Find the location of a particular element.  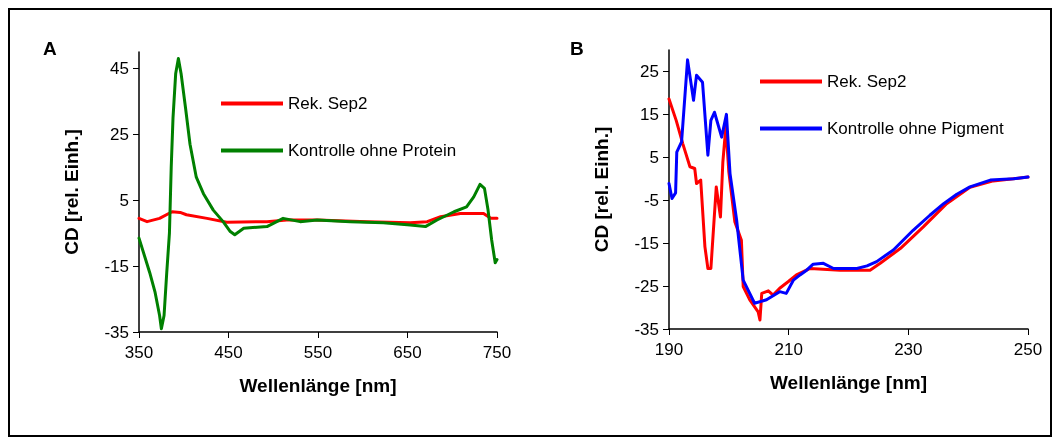

x-tick-label: 450 is located at coordinates (228, 352).